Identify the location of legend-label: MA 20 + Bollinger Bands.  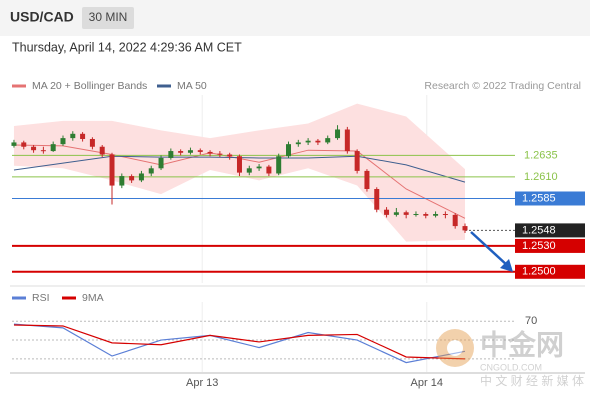
(89, 86).